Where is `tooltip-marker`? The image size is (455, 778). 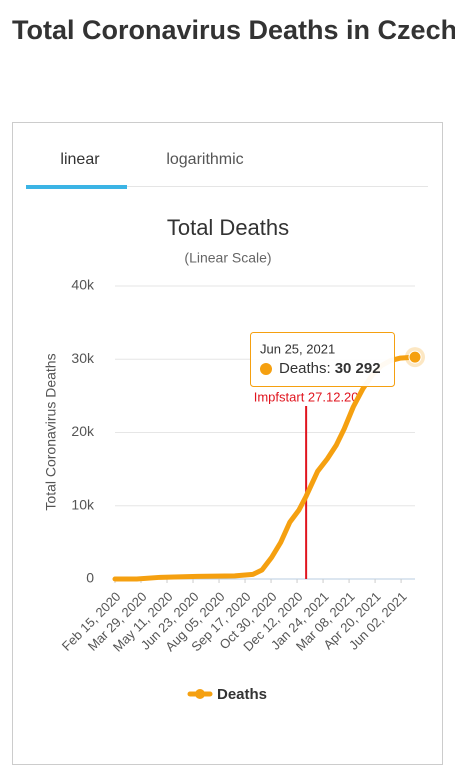
tooltip-marker is located at coordinates (266, 369).